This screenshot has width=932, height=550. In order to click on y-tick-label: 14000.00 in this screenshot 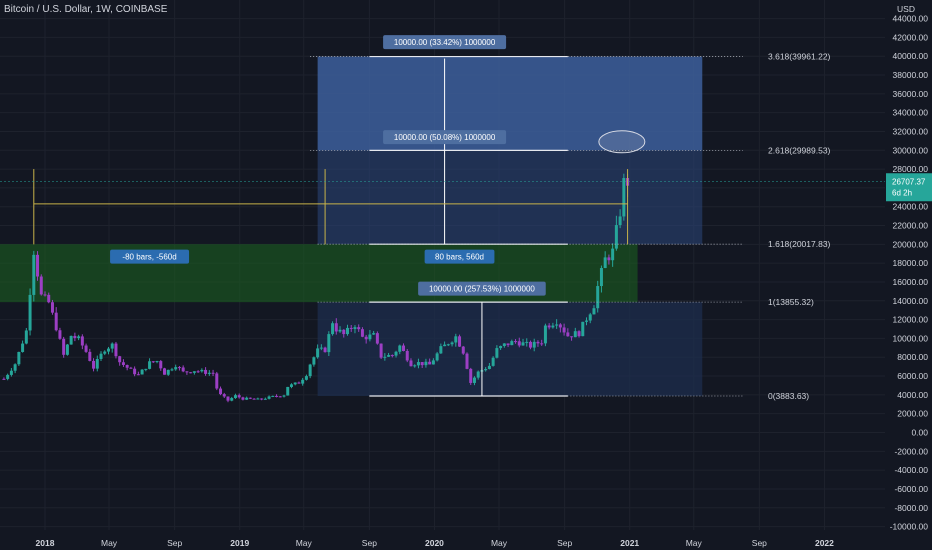, I will do `click(911, 301)`.